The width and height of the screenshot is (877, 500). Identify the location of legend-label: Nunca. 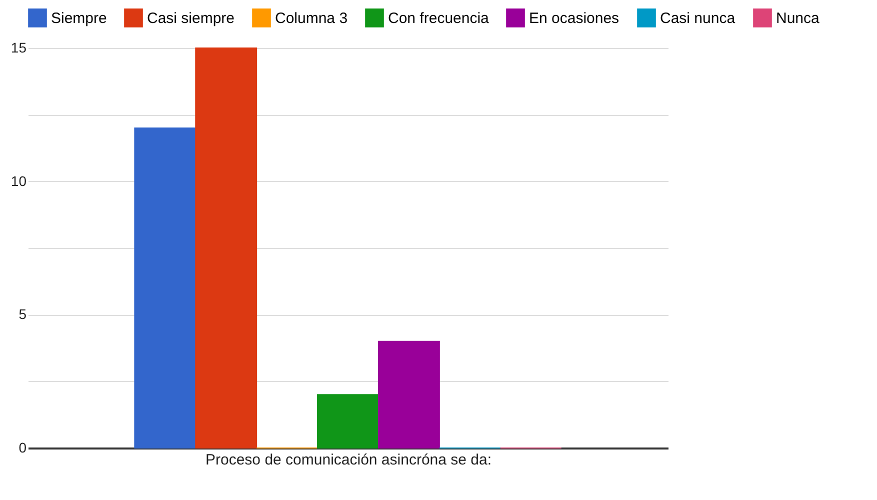
(798, 18).